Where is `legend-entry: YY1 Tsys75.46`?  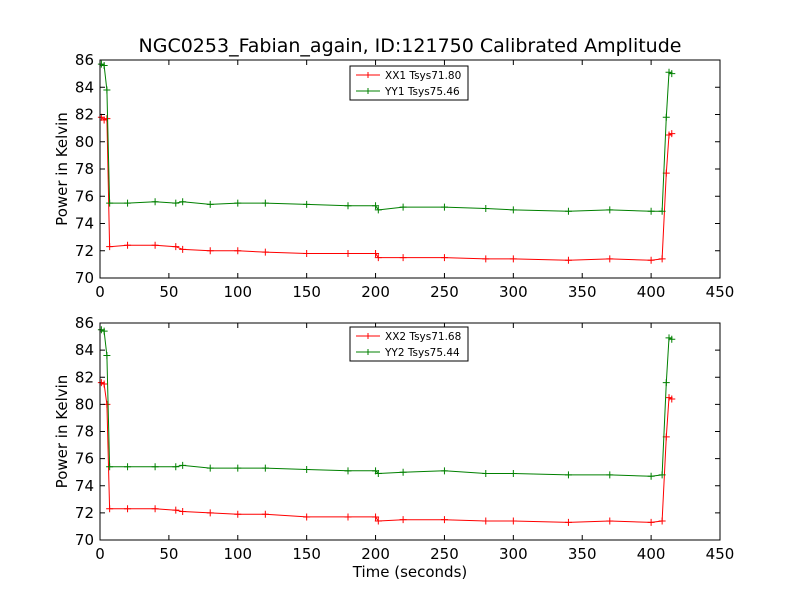 legend-entry: YY1 Tsys75.46 is located at coordinates (408, 92).